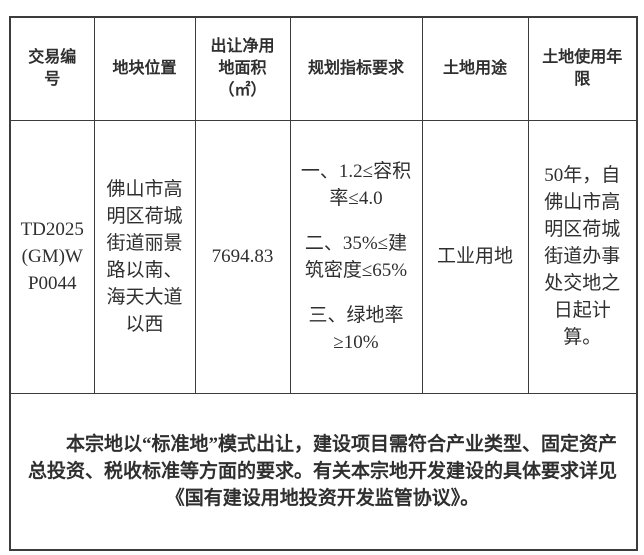 Image resolution: width=644 pixels, height=555 pixels. I want to click on tenure-cell: 50年，自佛山市高明区荷城街道办事处交地之日起计算。, so click(582, 256).